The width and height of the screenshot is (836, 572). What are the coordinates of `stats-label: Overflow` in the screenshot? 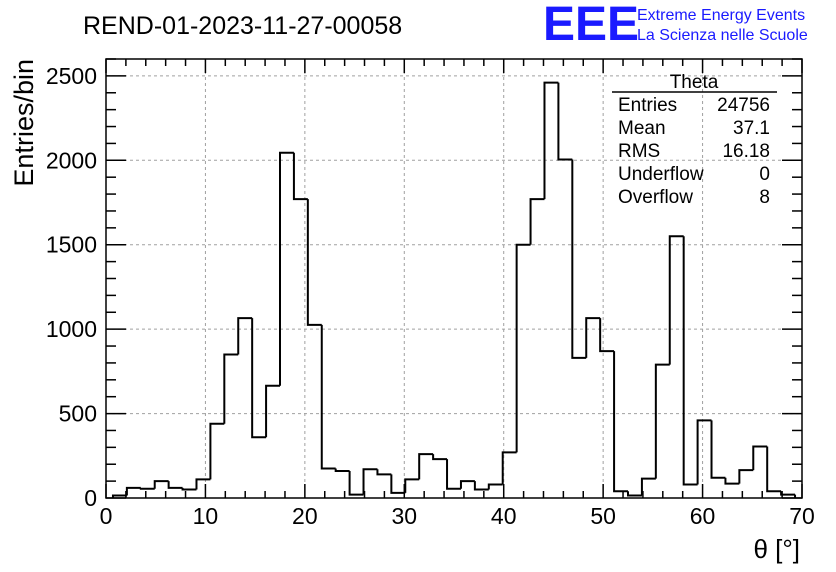 It's located at (655, 197).